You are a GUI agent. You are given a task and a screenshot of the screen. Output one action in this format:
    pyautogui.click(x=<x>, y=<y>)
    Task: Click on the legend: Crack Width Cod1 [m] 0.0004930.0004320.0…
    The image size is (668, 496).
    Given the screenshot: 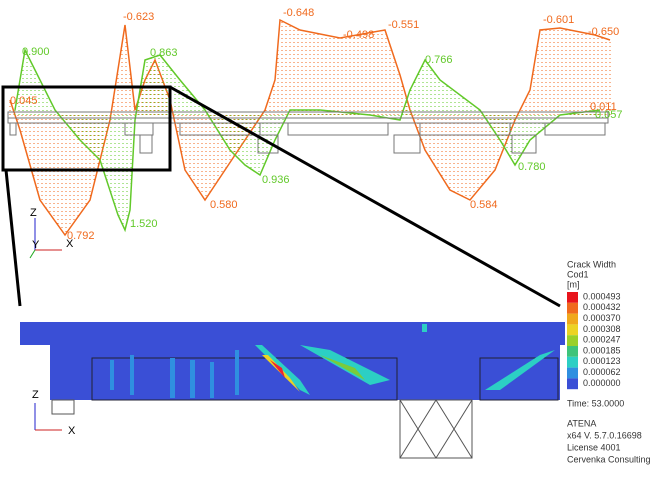 What is the action you would take?
    pyautogui.click(x=594, y=324)
    